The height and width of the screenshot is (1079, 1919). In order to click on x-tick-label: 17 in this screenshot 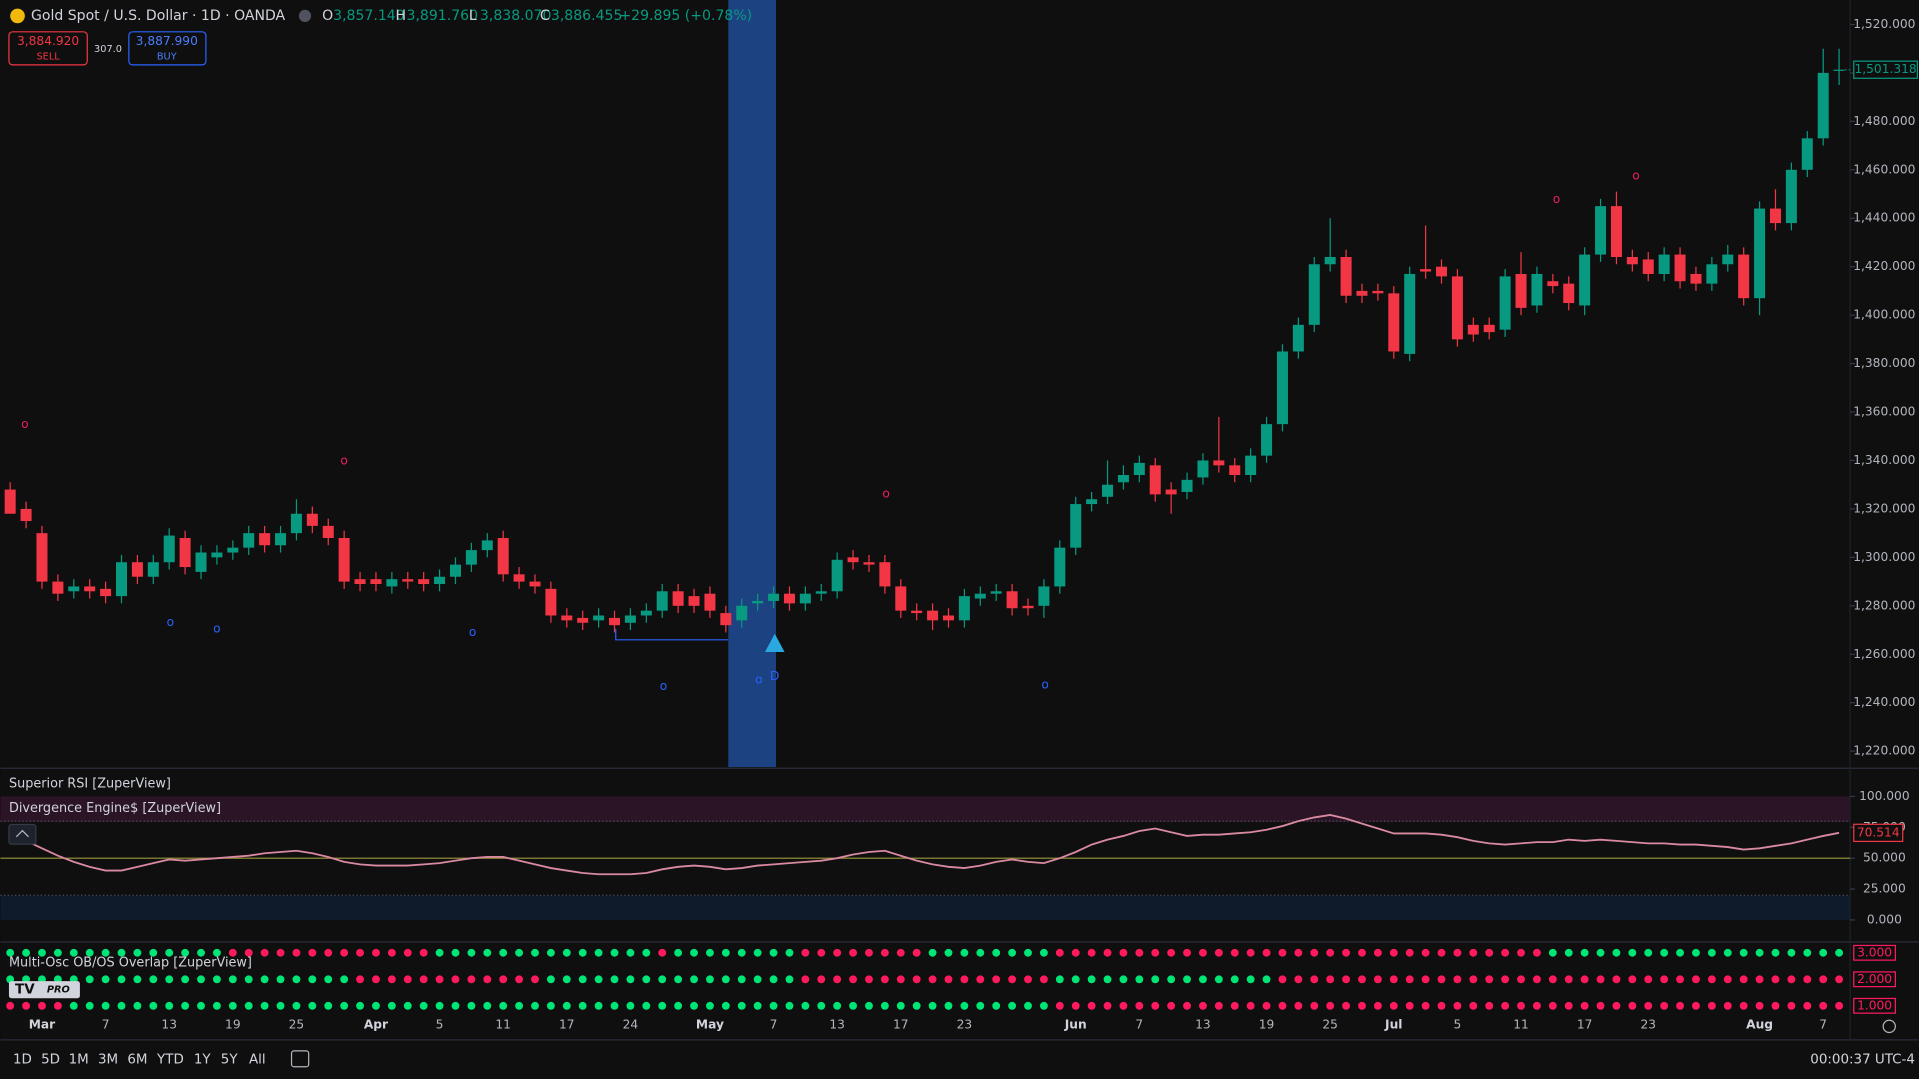, I will do `click(1585, 1025)`.